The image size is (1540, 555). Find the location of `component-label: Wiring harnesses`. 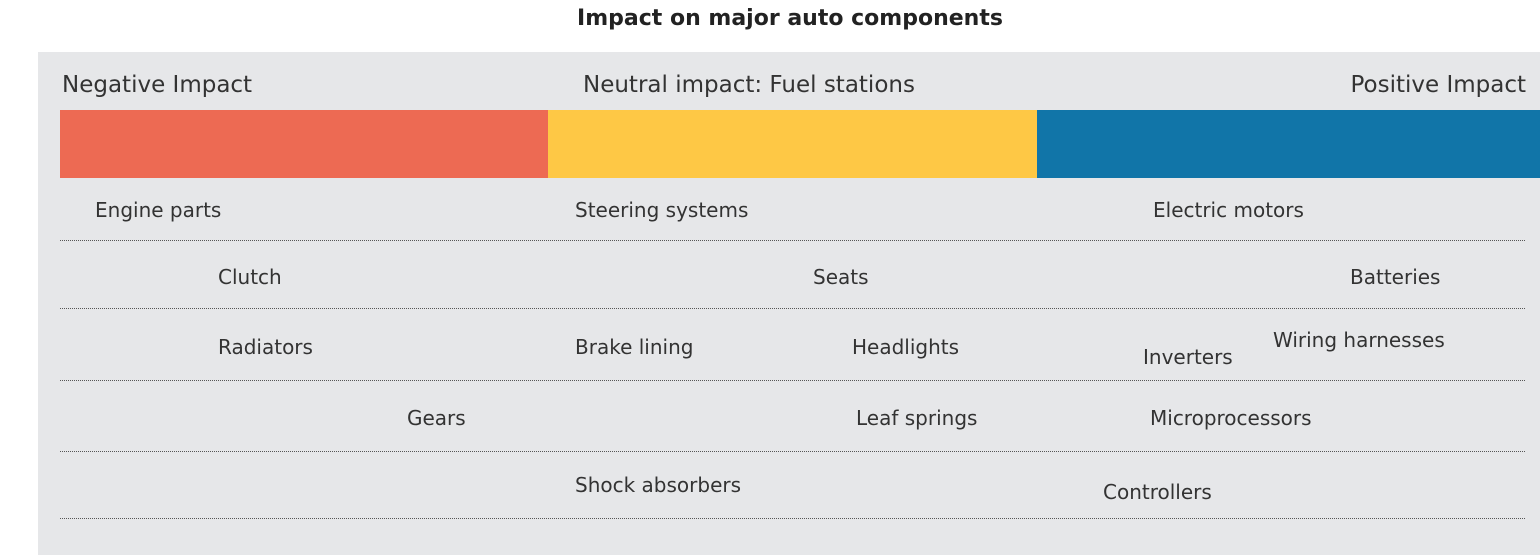

component-label: Wiring harnesses is located at coordinates (1359, 340).